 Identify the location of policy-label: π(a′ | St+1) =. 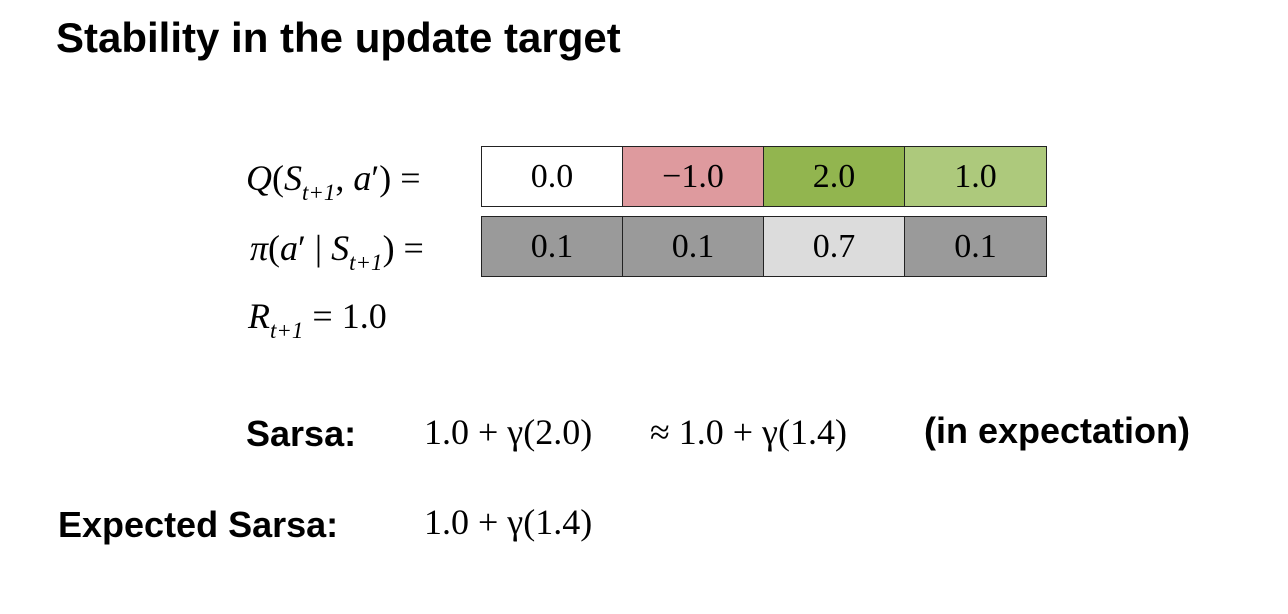
(337, 251).